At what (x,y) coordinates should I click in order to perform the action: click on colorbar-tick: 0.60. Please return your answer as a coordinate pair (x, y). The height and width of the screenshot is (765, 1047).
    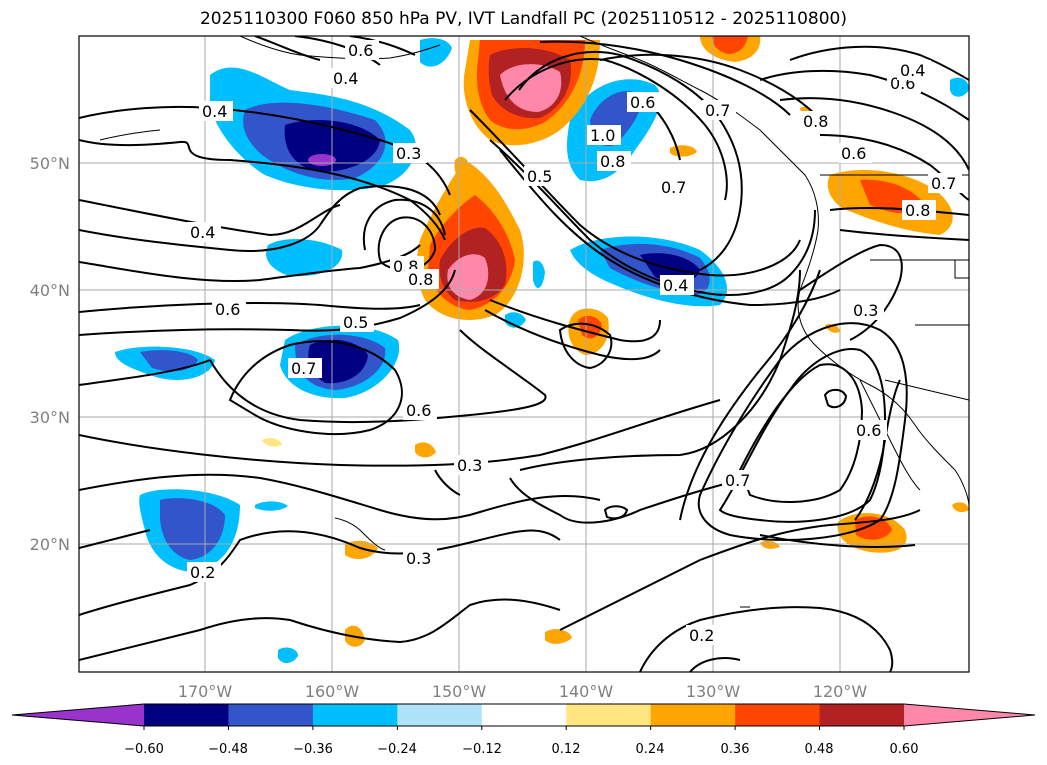
    Looking at the image, I should click on (904, 749).